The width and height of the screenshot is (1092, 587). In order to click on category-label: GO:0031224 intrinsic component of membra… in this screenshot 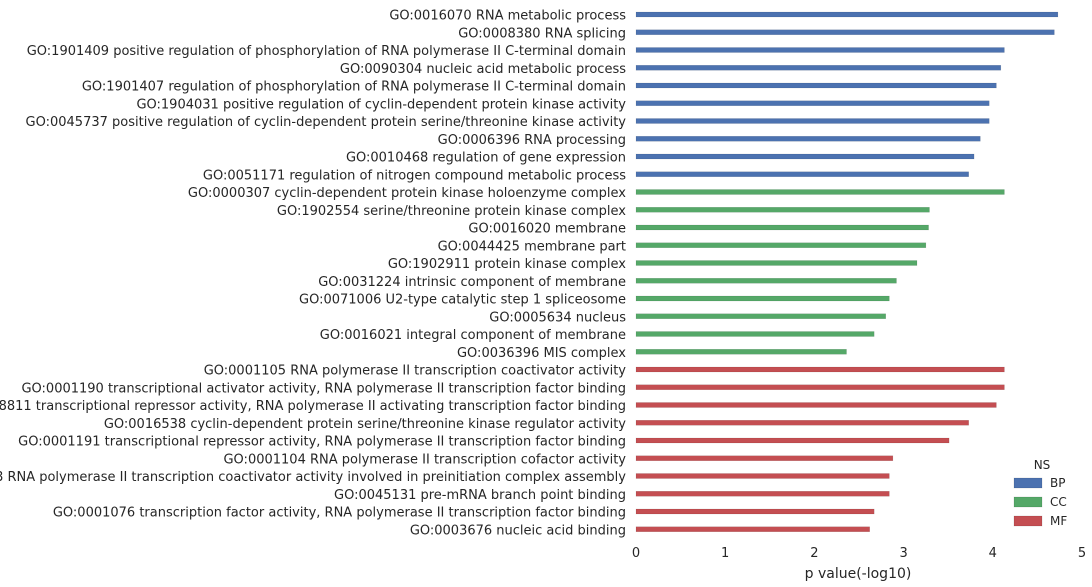, I will do `click(472, 282)`.